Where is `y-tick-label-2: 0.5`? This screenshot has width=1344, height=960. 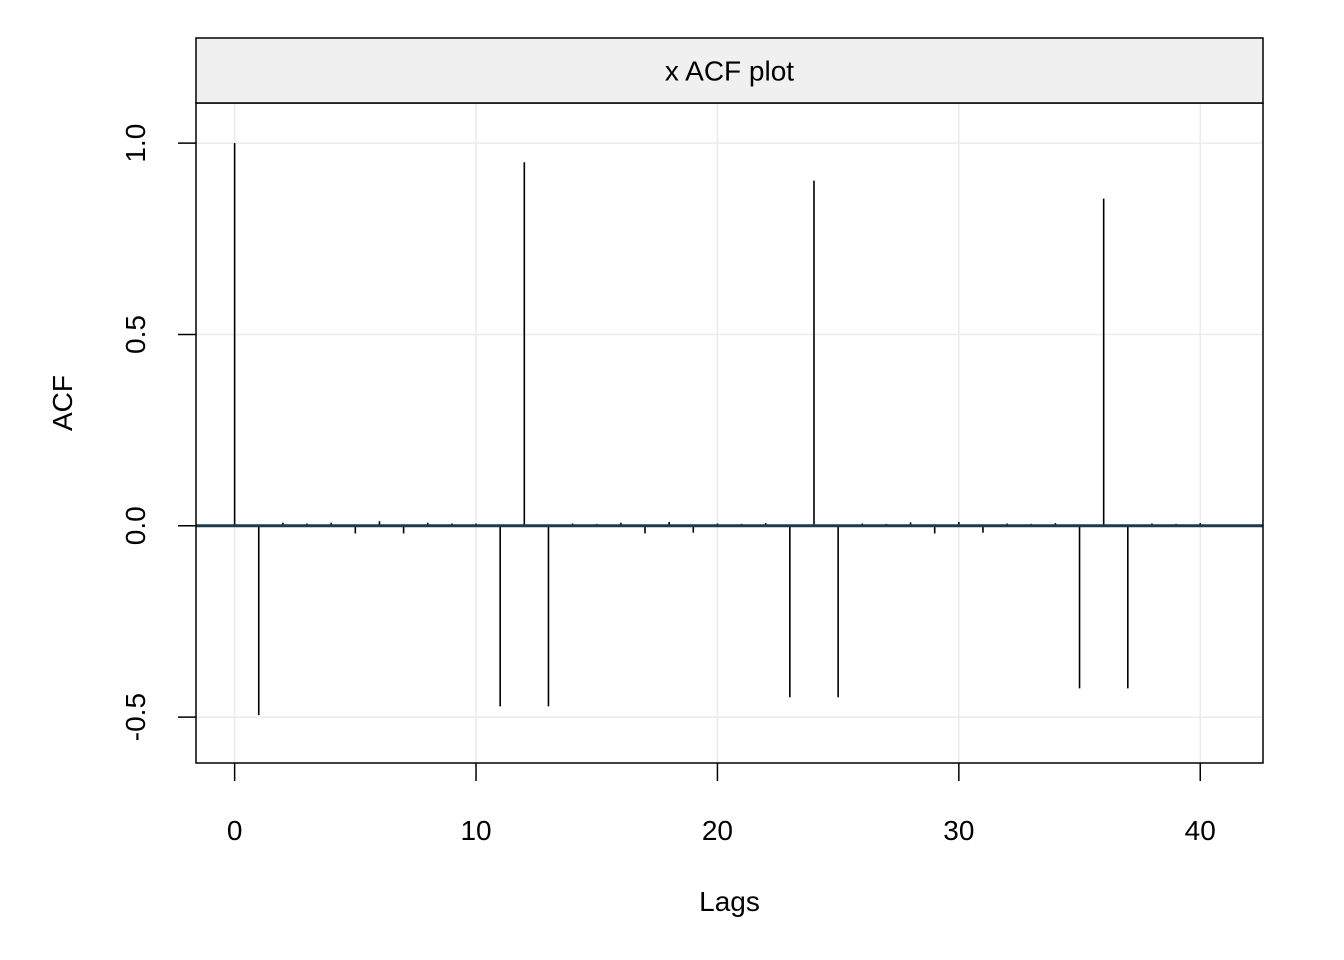 y-tick-label-2: 0.5 is located at coordinates (135, 334).